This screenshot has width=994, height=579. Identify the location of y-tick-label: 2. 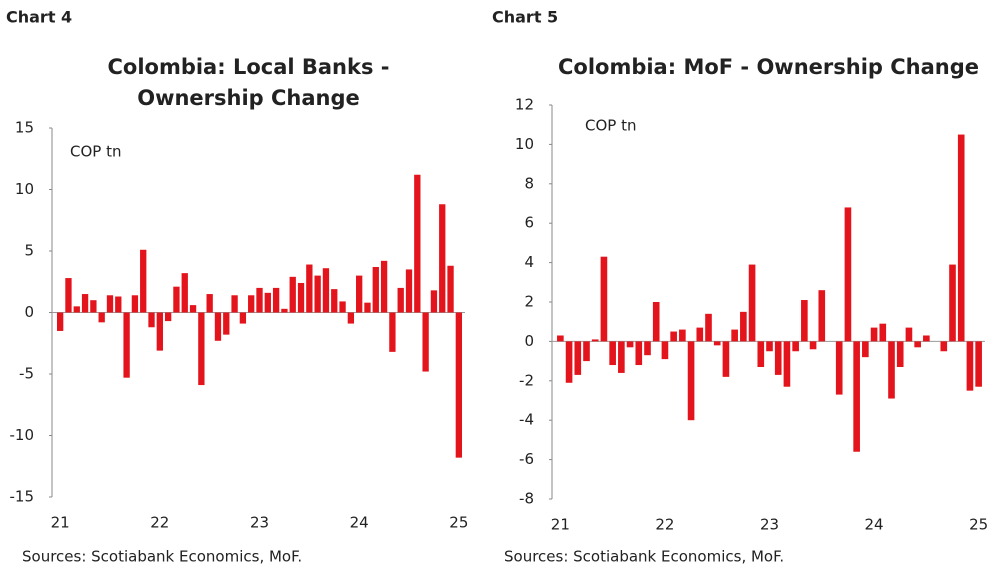
(529, 302).